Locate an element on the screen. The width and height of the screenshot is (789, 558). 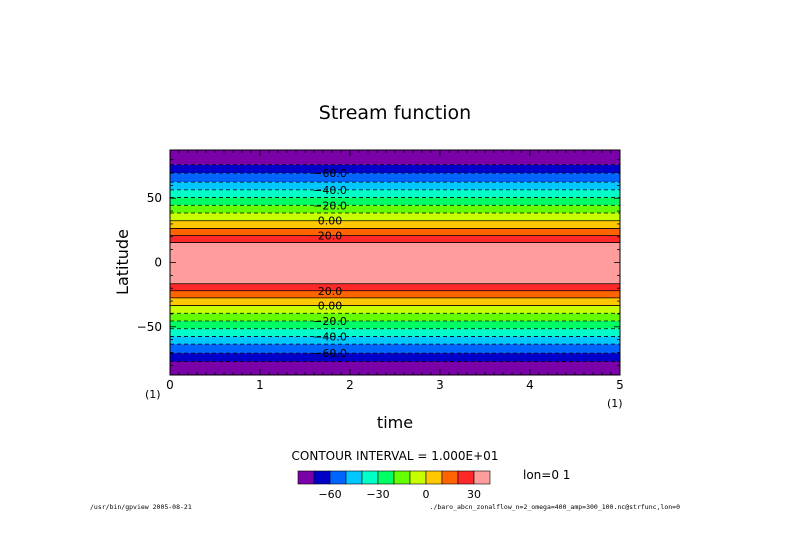
footer-left: /usr/bin/gpview 2005-08-21 is located at coordinates (141, 507).